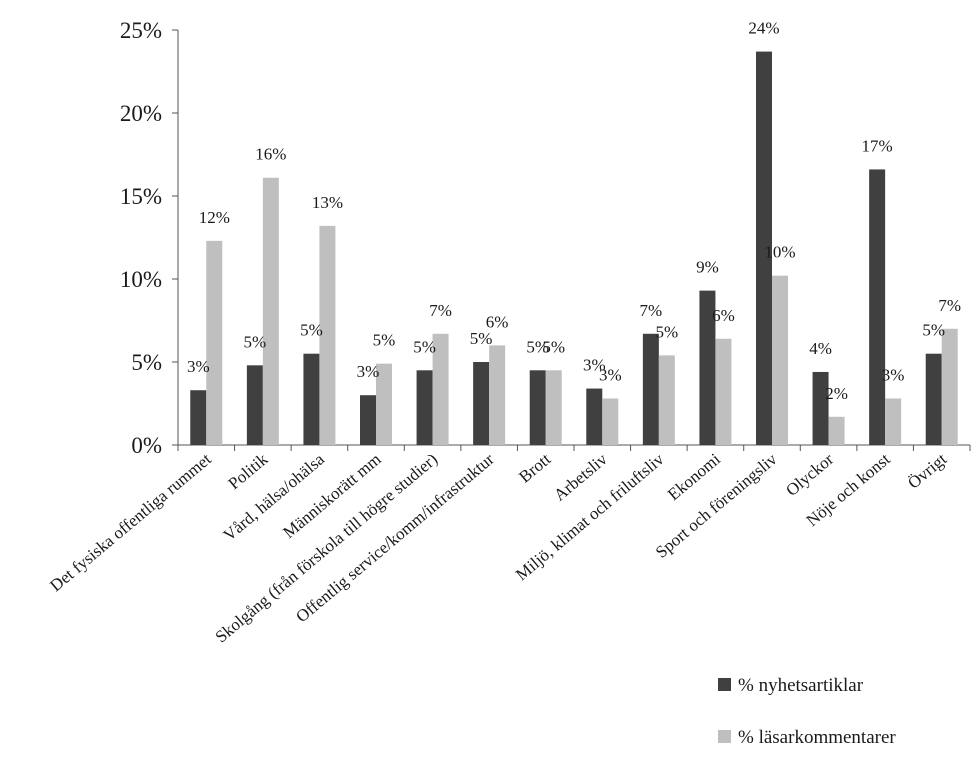 Image resolution: width=971 pixels, height=767 pixels. I want to click on y-tick-label: 0%, so click(146, 445).